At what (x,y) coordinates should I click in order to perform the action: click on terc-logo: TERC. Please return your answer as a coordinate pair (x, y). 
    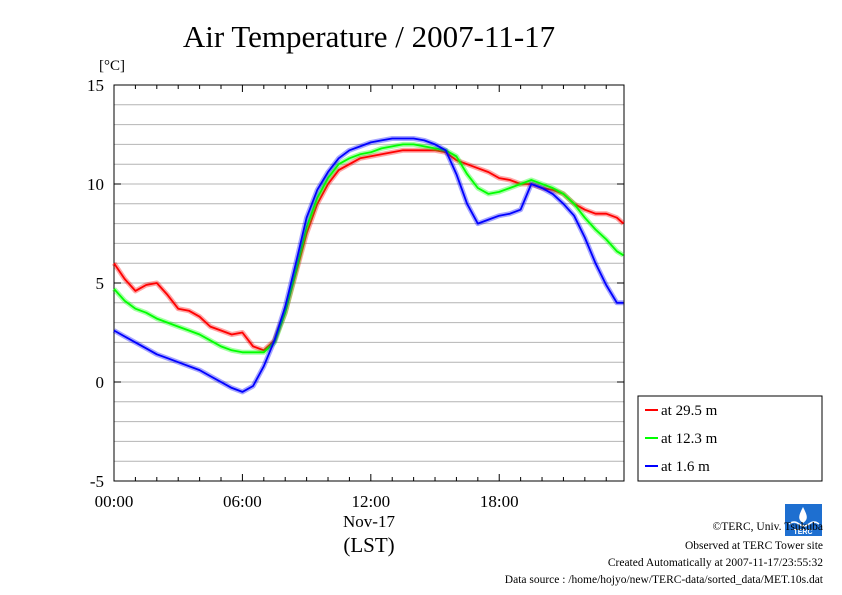
    Looking at the image, I should click on (803, 520).